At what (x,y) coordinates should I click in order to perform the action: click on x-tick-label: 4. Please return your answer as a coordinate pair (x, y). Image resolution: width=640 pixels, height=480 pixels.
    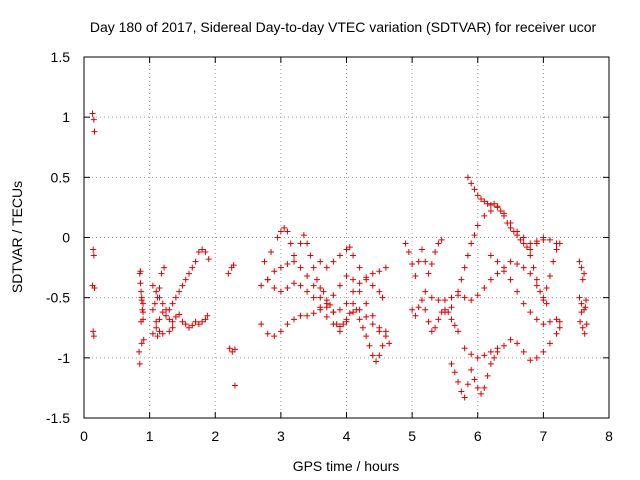
    Looking at the image, I should click on (347, 436).